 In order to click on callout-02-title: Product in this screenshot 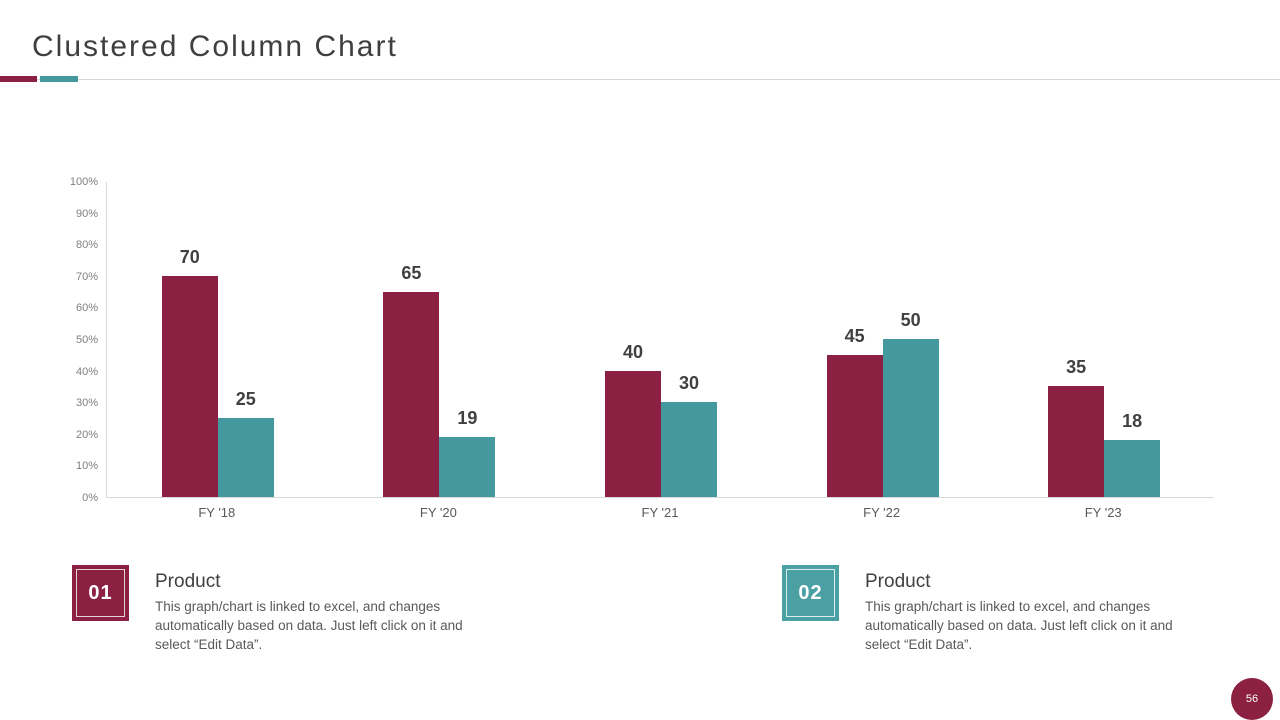, I will do `click(898, 581)`.